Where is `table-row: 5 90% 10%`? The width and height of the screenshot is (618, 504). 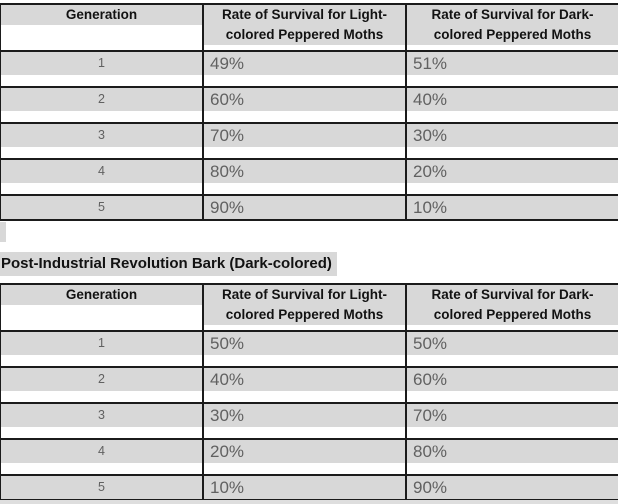 table-row: 5 90% 10% is located at coordinates (309, 208).